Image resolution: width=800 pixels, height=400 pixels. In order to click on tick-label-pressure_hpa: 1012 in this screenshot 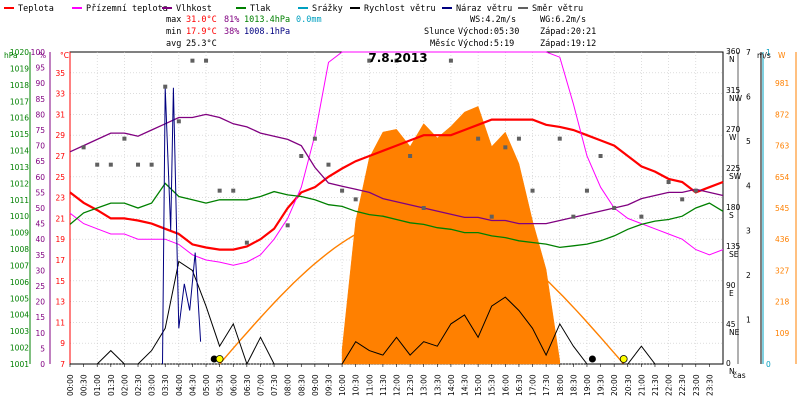, I will do `click(19, 183)`.